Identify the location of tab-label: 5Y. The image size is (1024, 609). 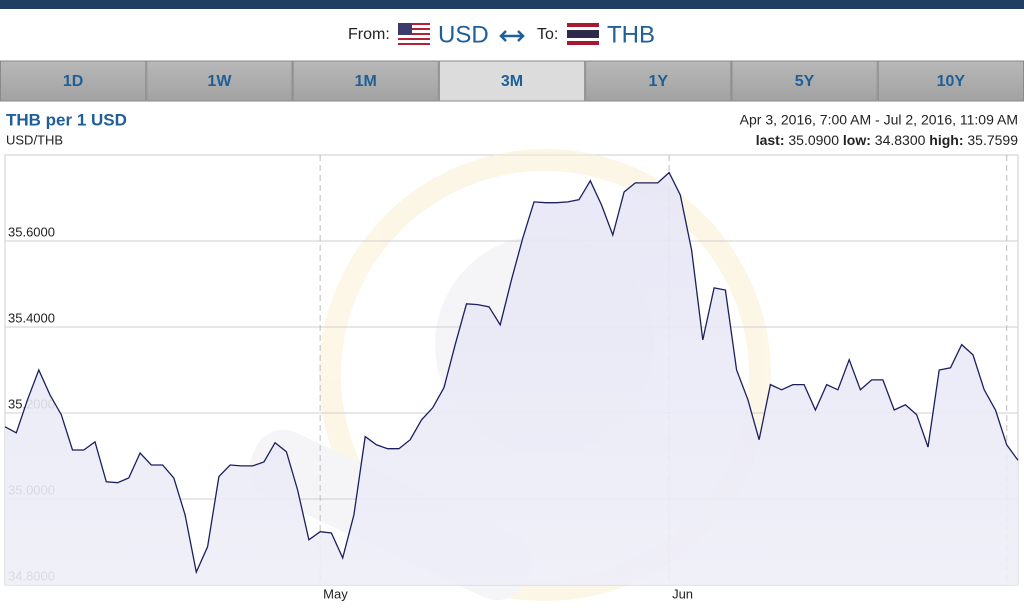
(805, 81).